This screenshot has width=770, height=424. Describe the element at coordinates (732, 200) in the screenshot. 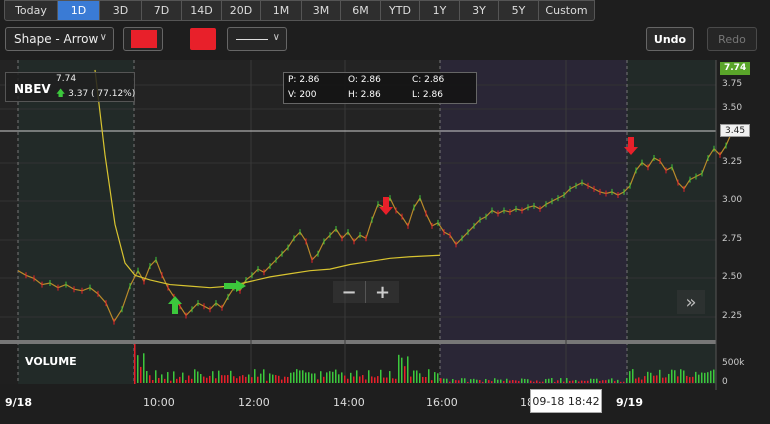

I see `price-tick-label: 3.00` at that location.